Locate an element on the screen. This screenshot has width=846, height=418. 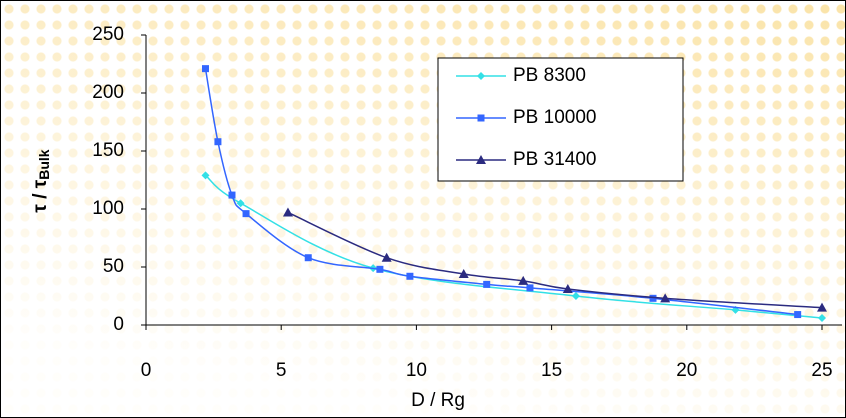
legend-label: PB 31400 is located at coordinates (554, 159).